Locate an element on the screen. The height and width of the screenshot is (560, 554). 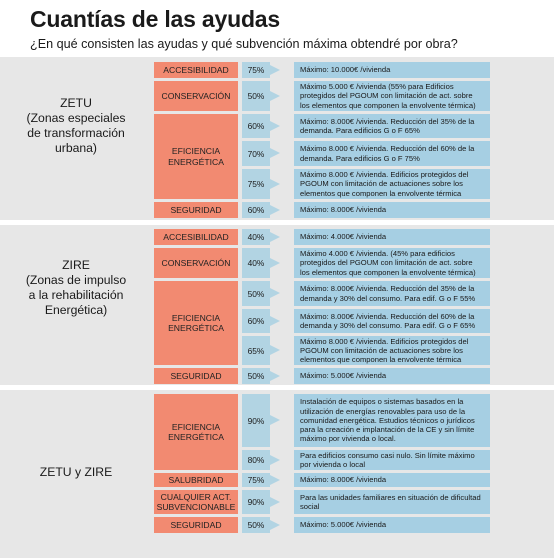
percent-cell: 80% is located at coordinates (256, 460).